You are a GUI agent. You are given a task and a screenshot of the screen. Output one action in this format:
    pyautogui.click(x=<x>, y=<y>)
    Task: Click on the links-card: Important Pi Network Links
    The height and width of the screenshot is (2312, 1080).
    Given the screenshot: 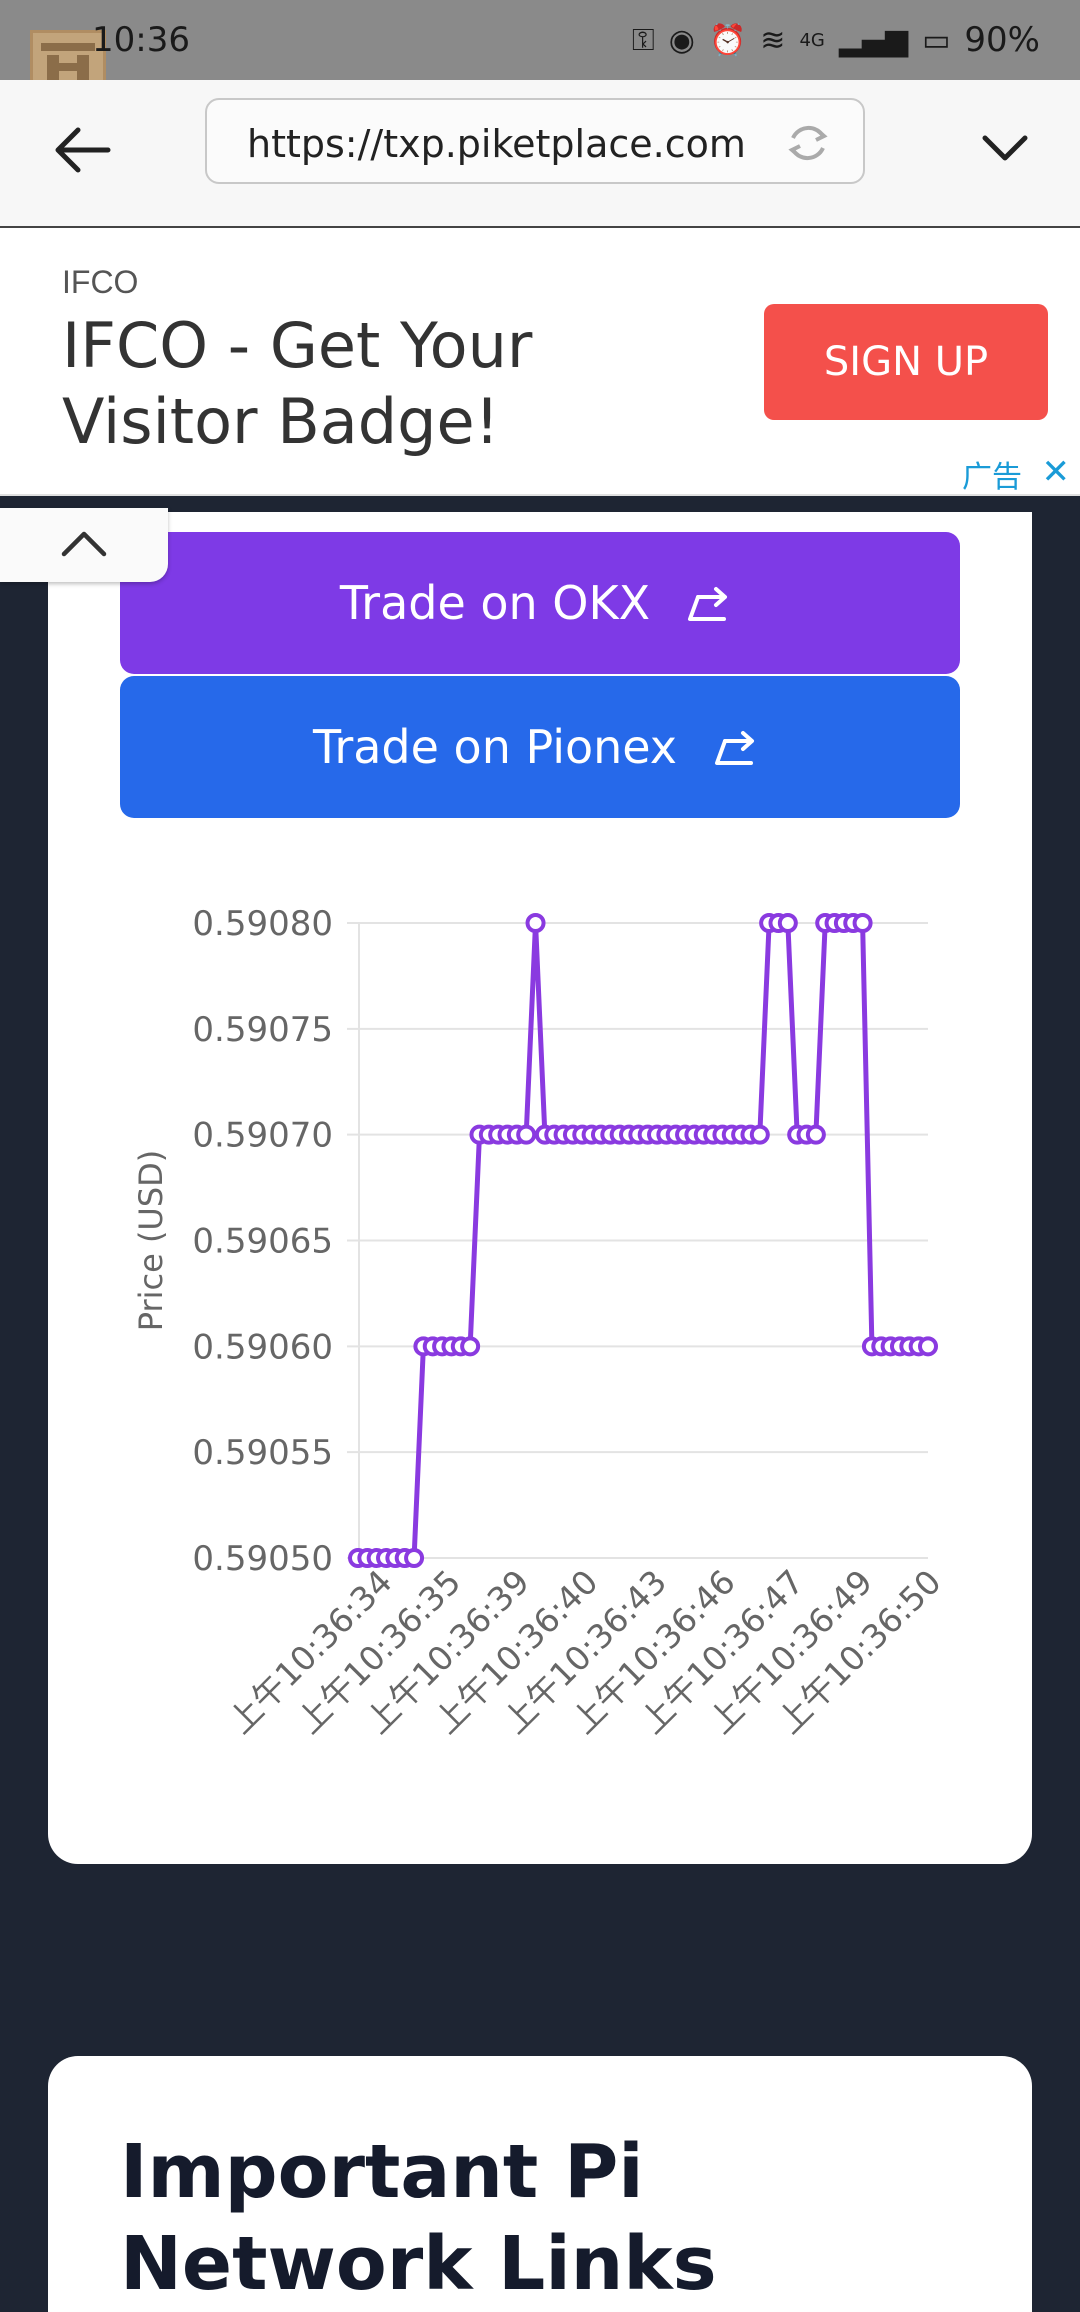 What is the action you would take?
    pyautogui.click(x=540, y=2184)
    